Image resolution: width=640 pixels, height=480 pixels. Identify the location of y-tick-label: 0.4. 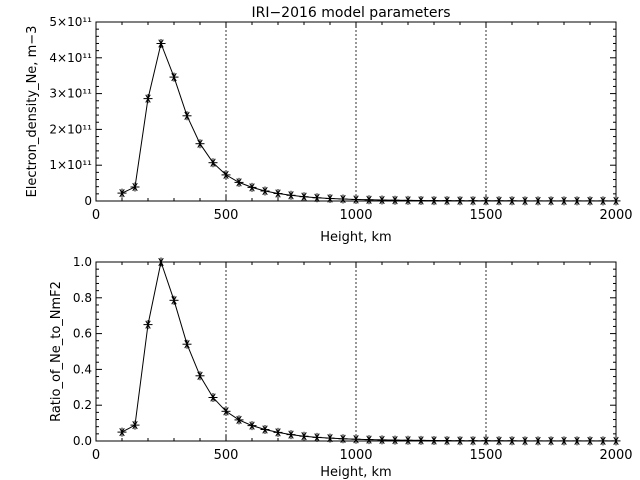
(82, 369).